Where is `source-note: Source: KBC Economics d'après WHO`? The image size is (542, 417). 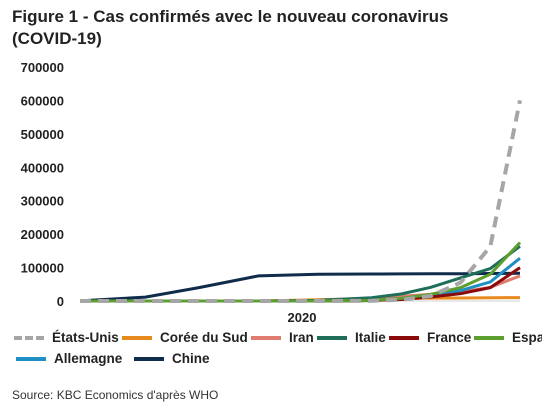 source-note: Source: KBC Economics d'après WHO is located at coordinates (115, 395).